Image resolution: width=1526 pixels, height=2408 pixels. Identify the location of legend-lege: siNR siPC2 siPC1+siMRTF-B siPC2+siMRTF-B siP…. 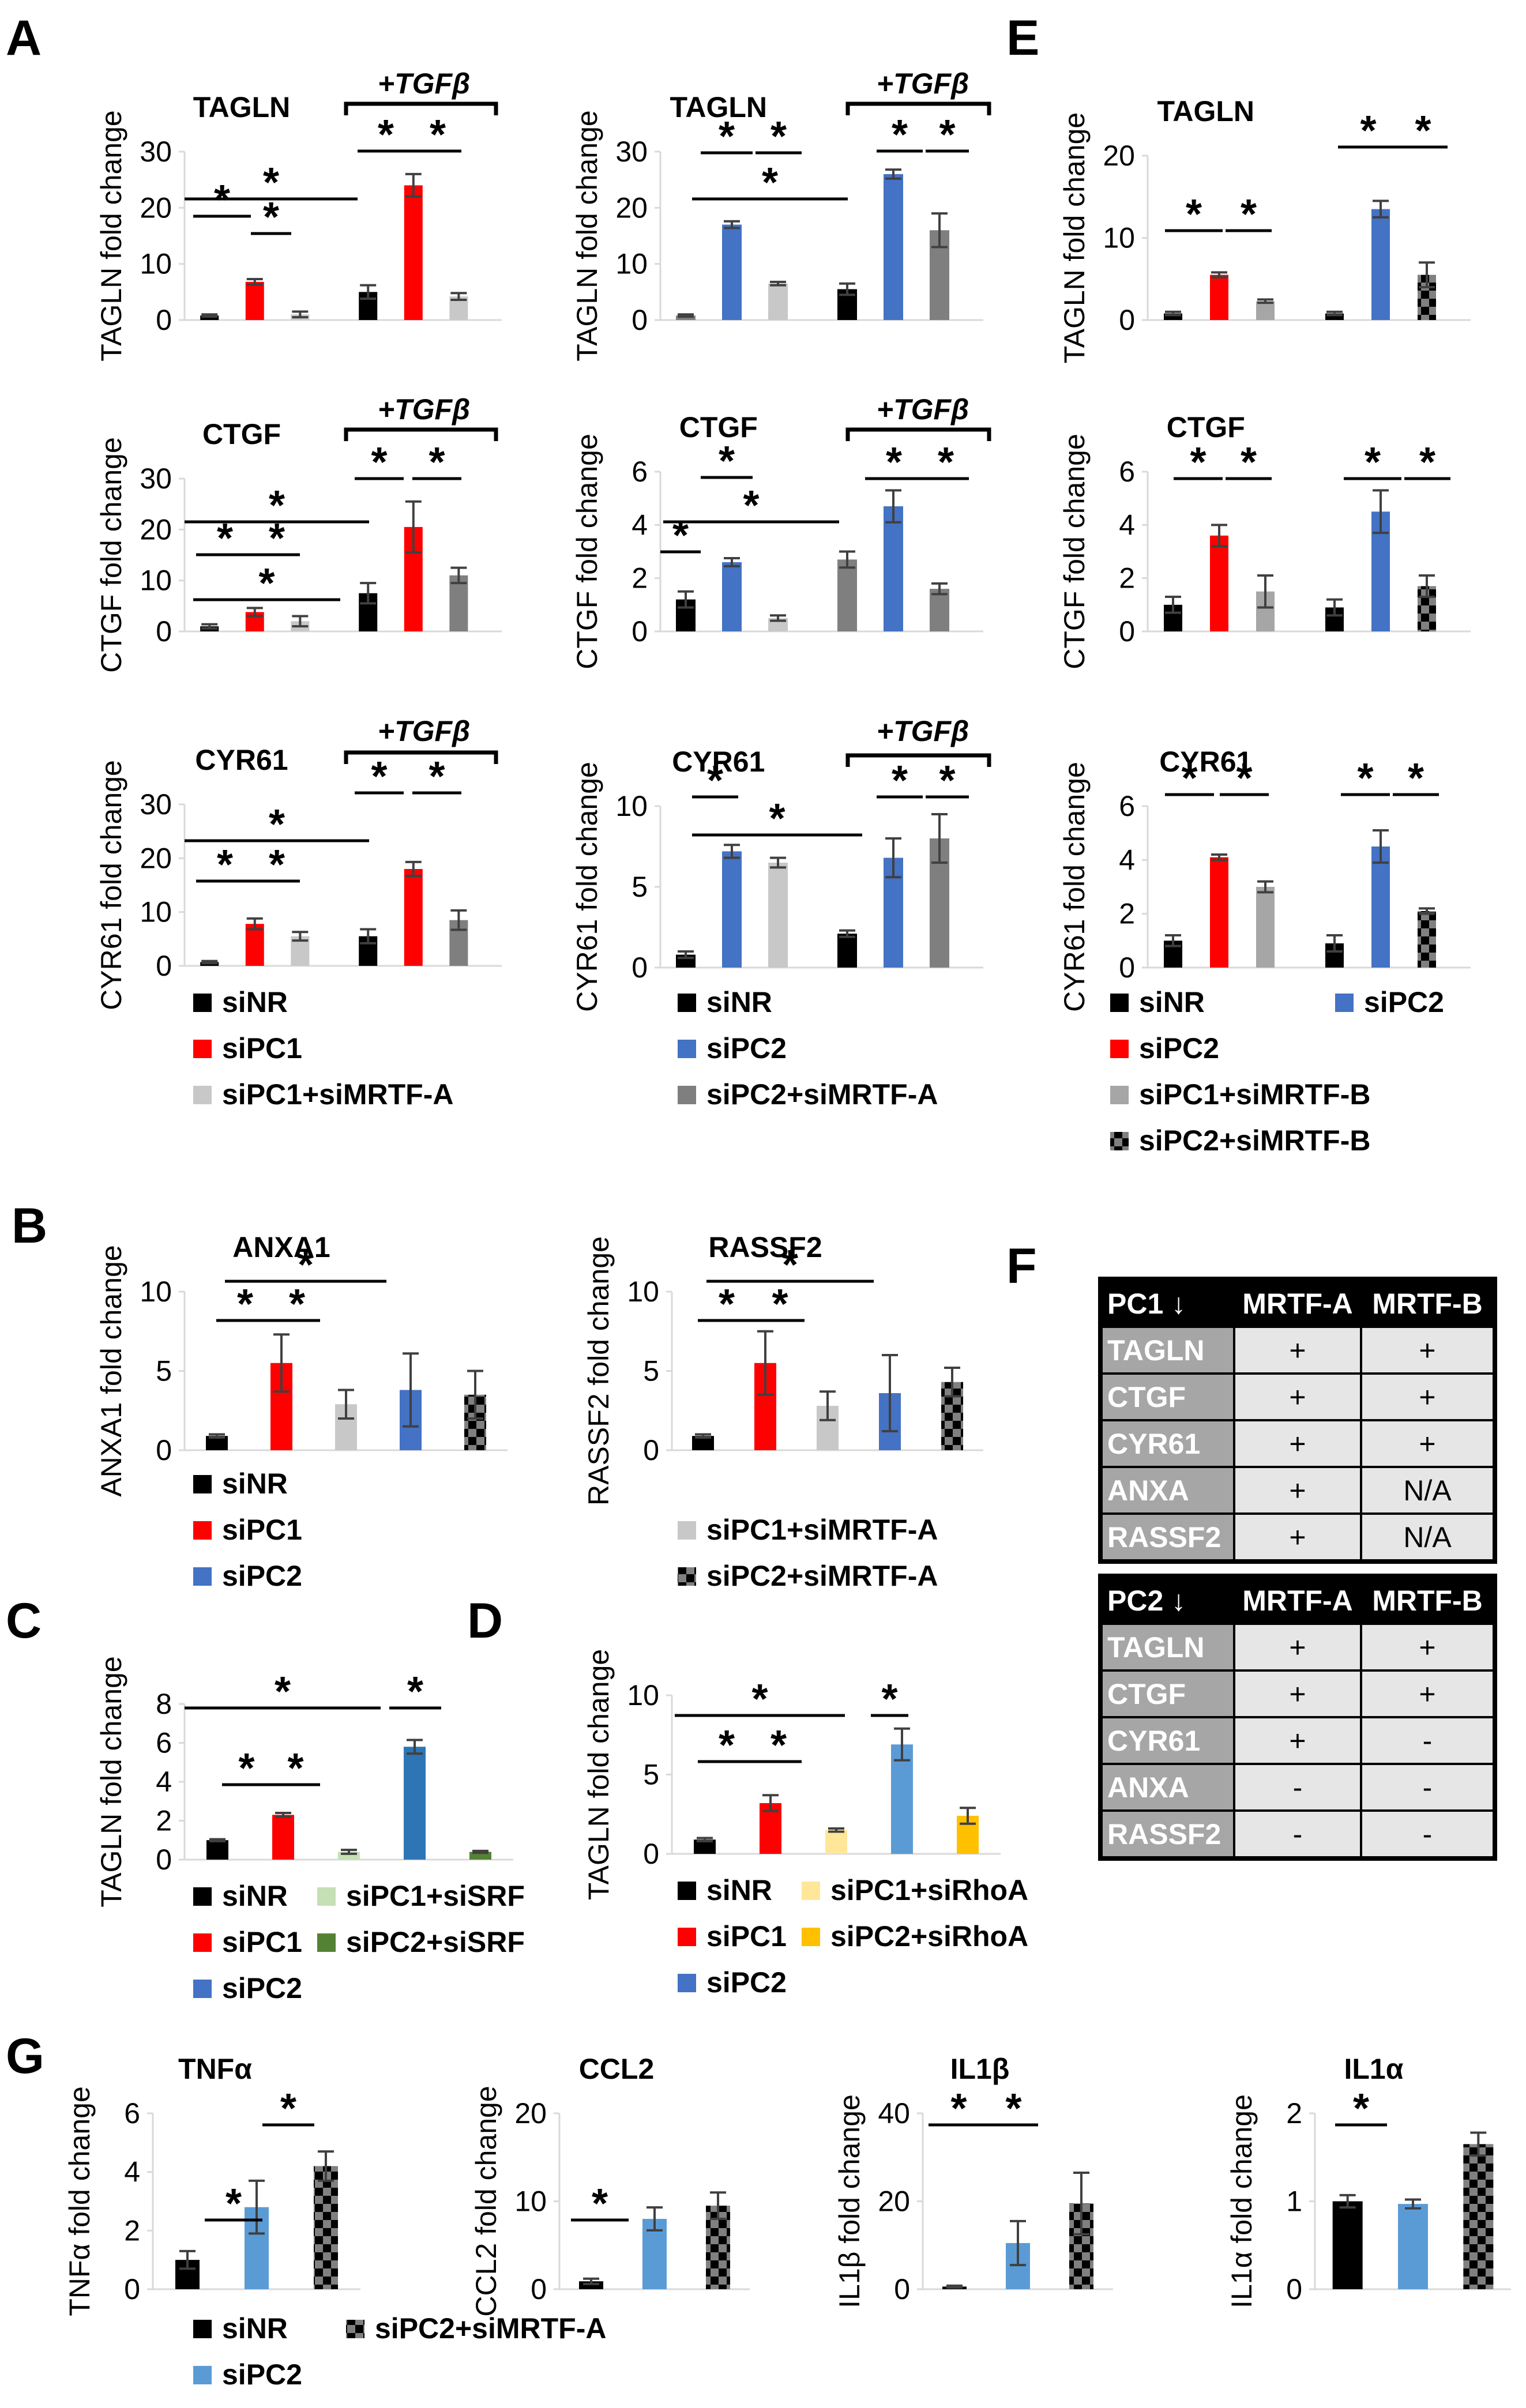
(1277, 1071).